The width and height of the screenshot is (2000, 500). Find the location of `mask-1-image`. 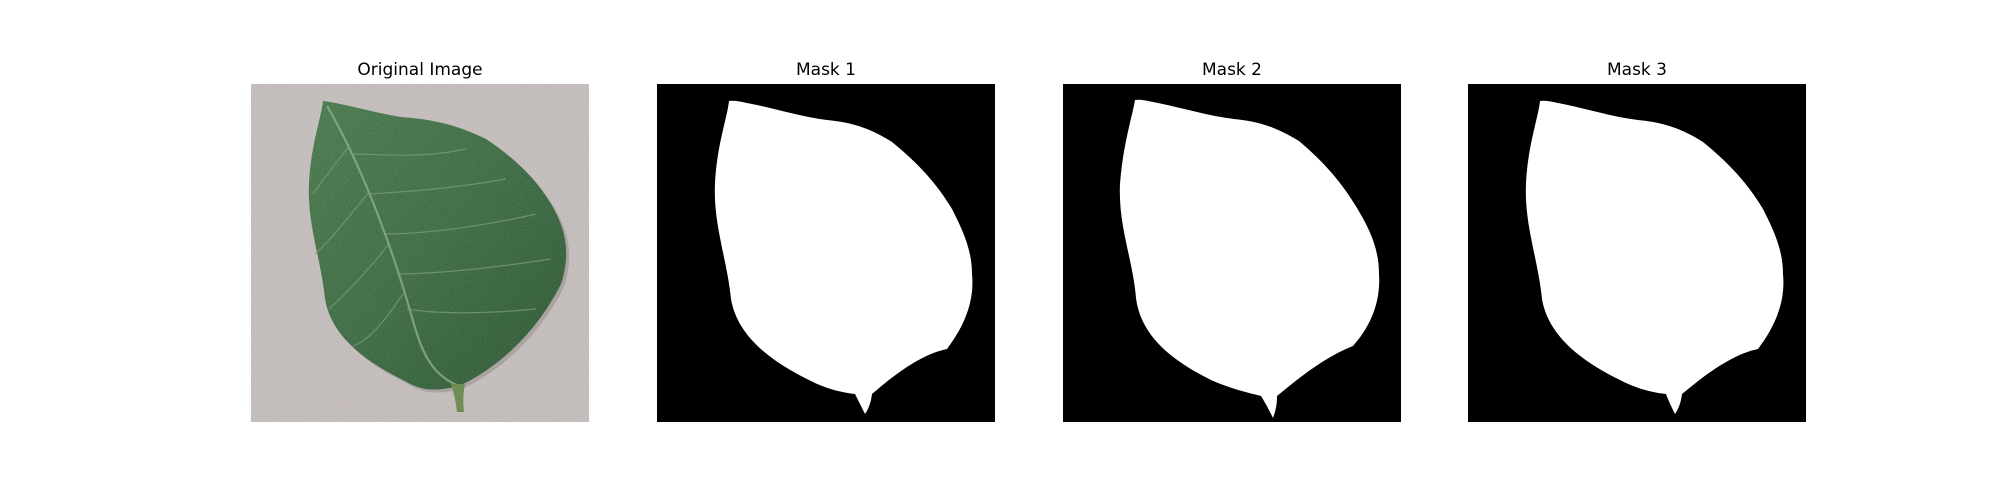

mask-1-image is located at coordinates (826, 253).